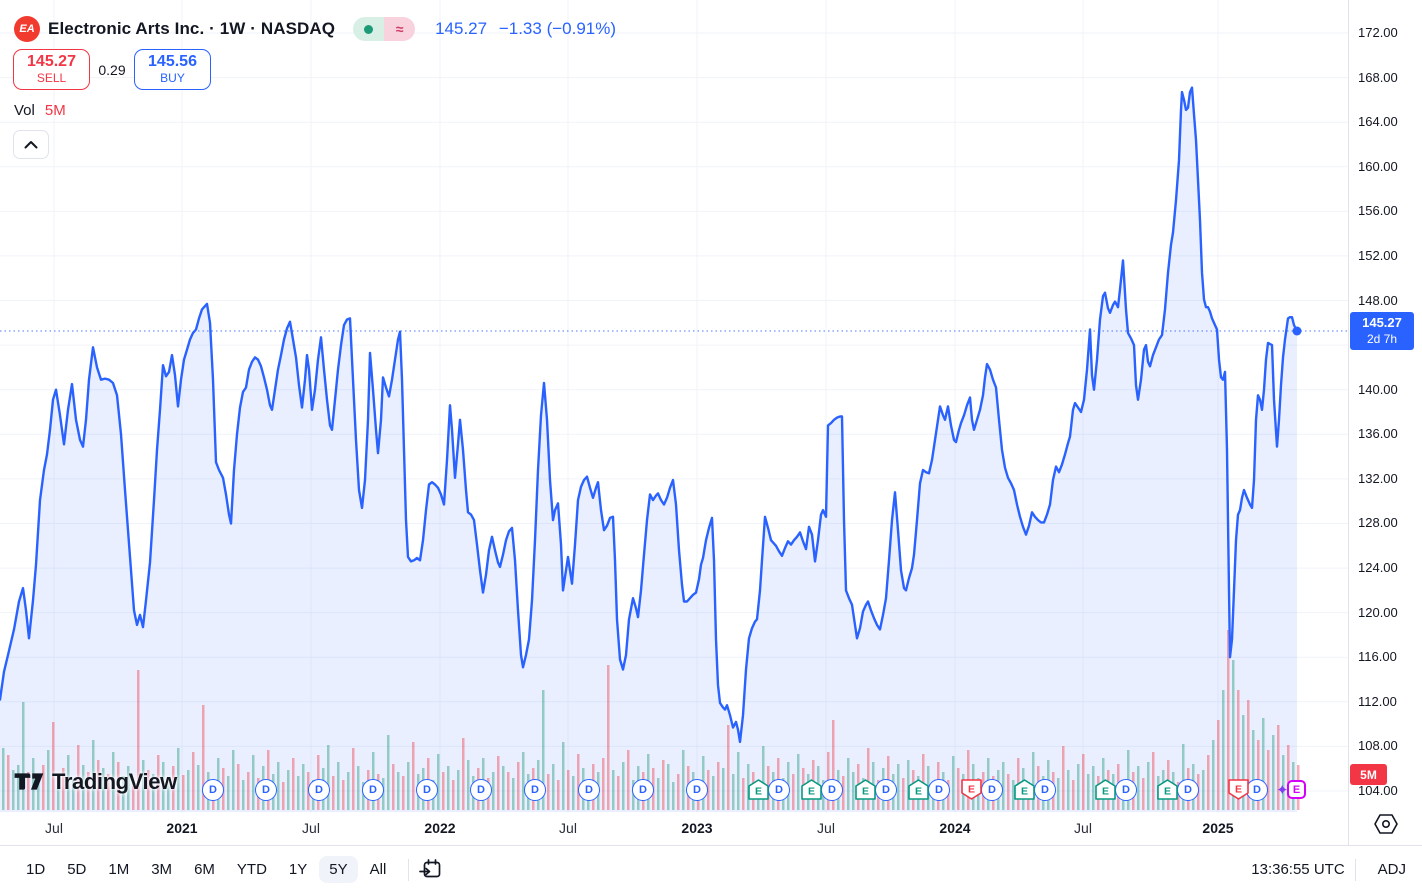 The height and width of the screenshot is (893, 1422). I want to click on bar-countdown: 2d 7h, so click(1382, 338).